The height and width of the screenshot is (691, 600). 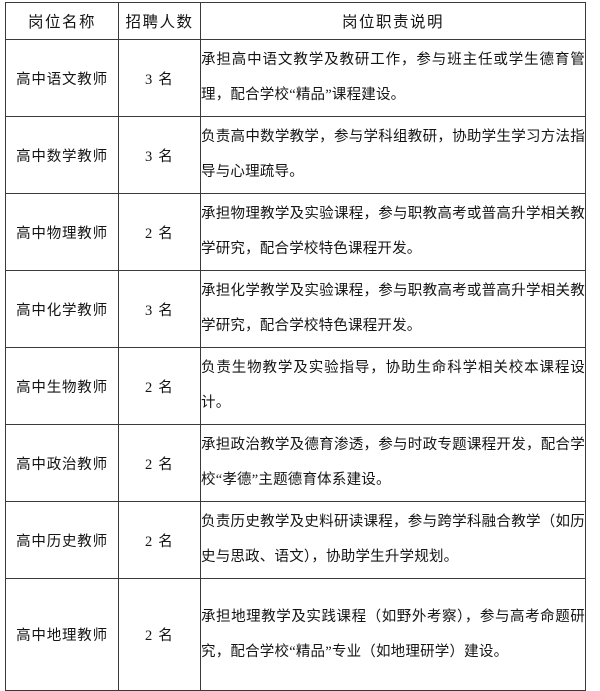 I want to click on cell-position: 高中地理教师, so click(x=62, y=634).